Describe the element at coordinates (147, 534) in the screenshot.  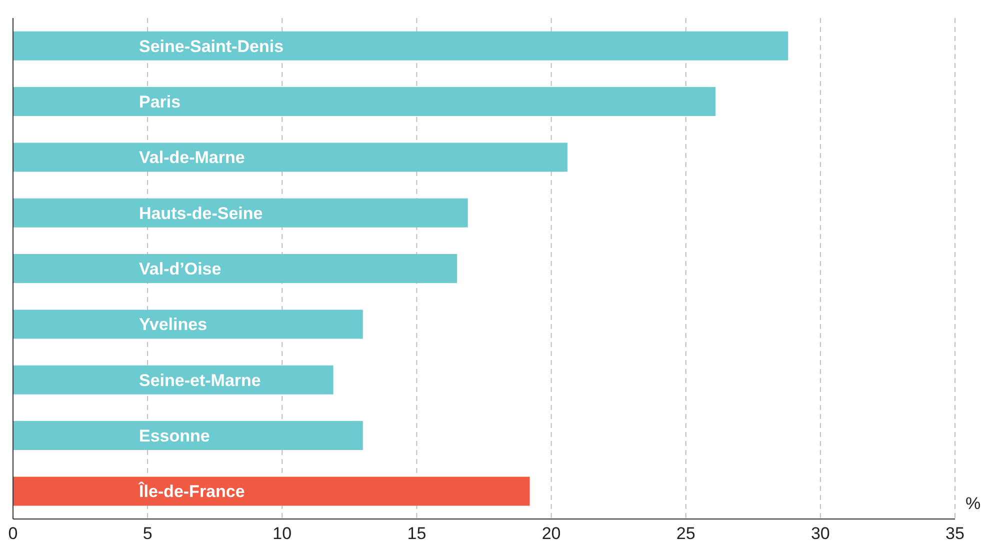
I see `x-tick-label: 5` at that location.